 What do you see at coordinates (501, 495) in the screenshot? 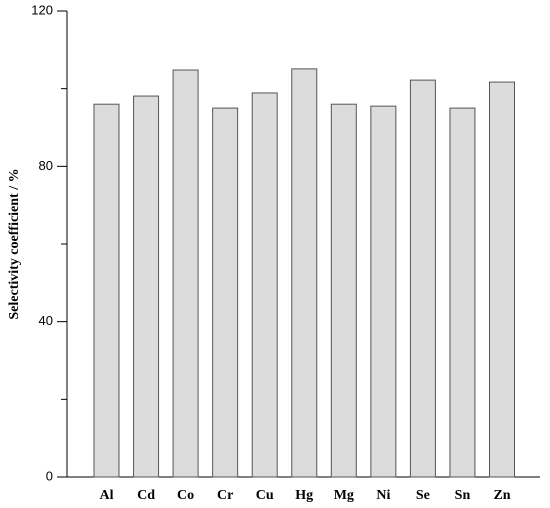
I see `x-tick-label: Zn` at bounding box center [501, 495].